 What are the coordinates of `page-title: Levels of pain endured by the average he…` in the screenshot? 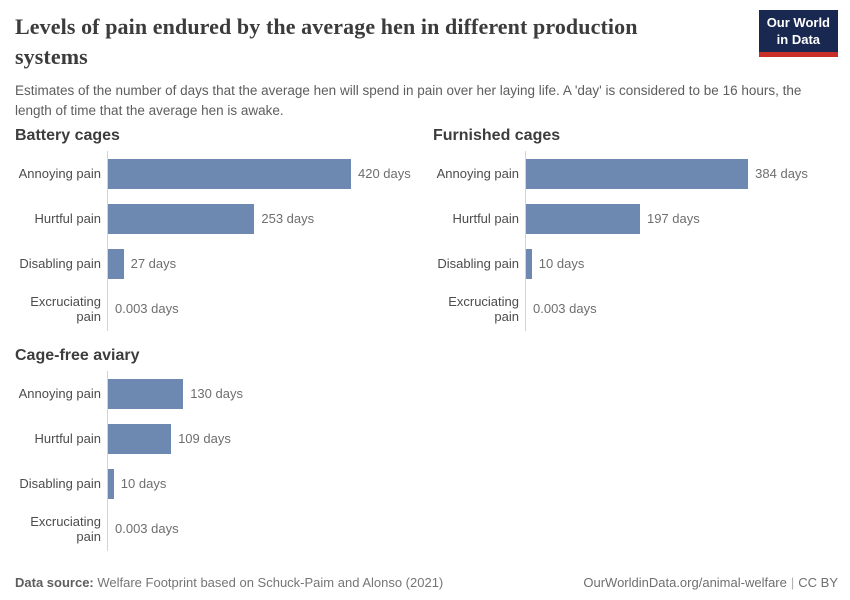 It's located at (326, 41).